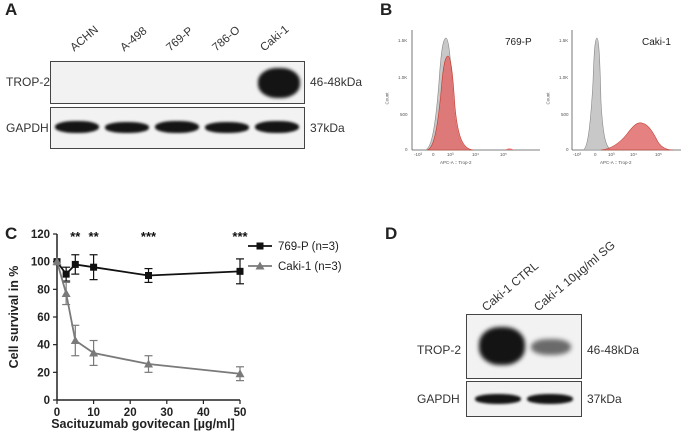 The height and width of the screenshot is (433, 685). Describe the element at coordinates (28, 82) in the screenshot. I see `blot-a-row1-label: TROP-2` at that location.